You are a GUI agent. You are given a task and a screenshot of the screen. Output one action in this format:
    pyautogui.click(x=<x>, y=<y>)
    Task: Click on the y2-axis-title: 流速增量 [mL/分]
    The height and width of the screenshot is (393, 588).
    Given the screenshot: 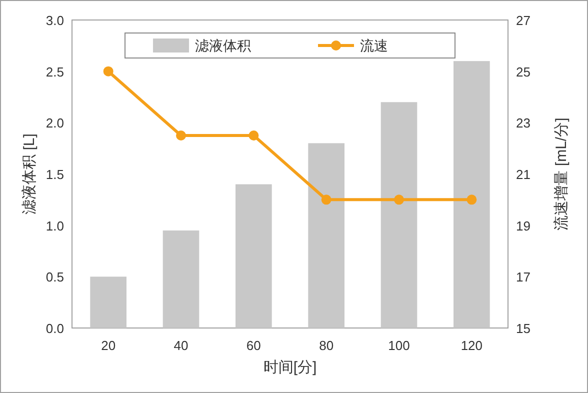 What is the action you would take?
    pyautogui.click(x=561, y=174)
    